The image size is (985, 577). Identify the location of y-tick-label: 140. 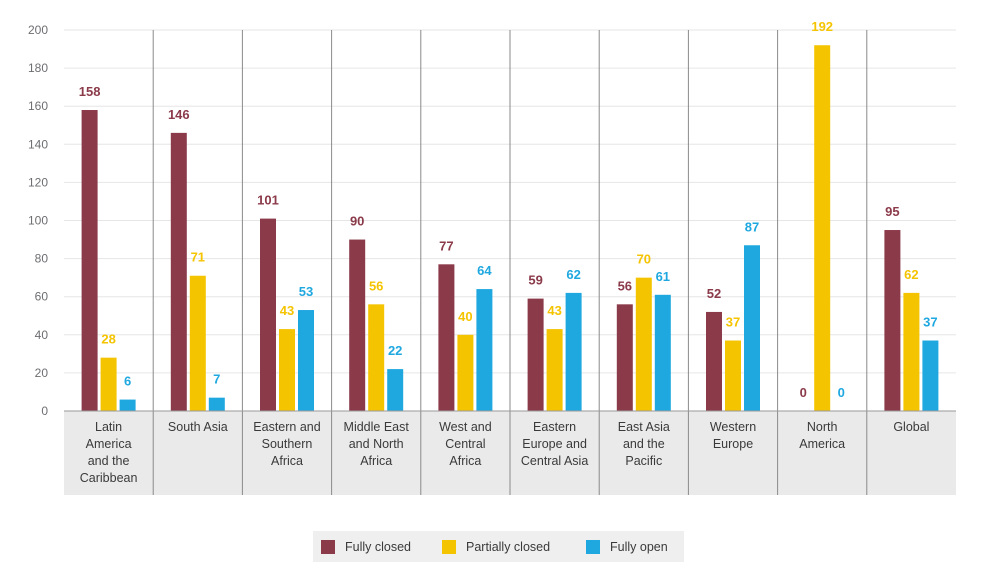
(38, 144).